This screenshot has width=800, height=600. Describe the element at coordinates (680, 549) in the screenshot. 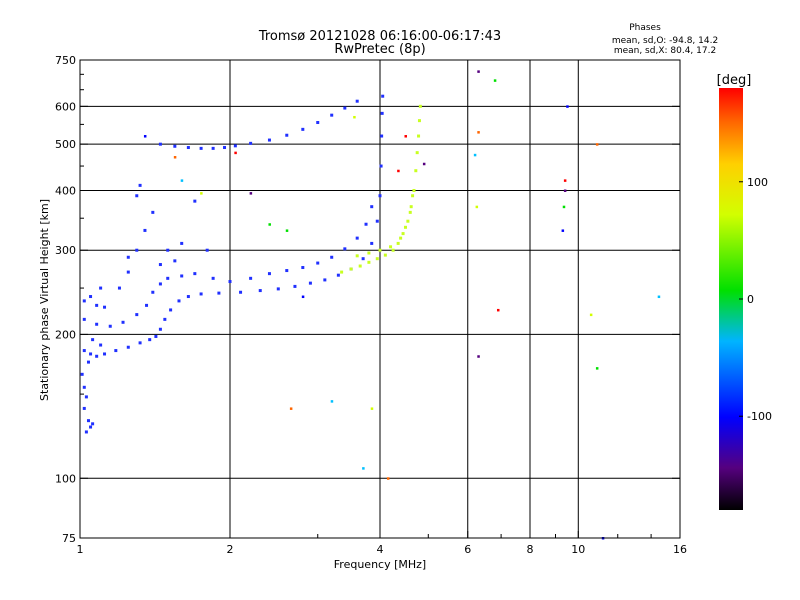

I see `x-tick-label: 16` at that location.